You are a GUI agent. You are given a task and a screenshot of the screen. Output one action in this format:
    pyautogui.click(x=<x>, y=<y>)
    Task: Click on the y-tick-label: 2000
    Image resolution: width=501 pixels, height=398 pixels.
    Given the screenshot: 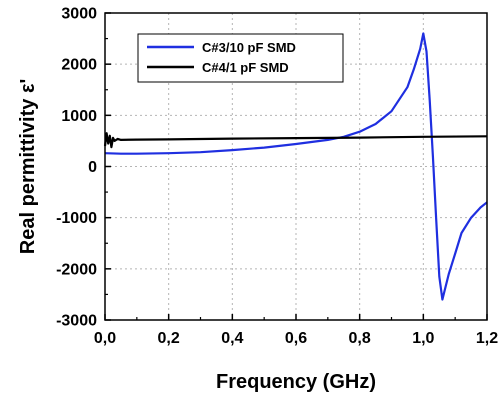 What is the action you would take?
    pyautogui.click(x=79, y=65)
    